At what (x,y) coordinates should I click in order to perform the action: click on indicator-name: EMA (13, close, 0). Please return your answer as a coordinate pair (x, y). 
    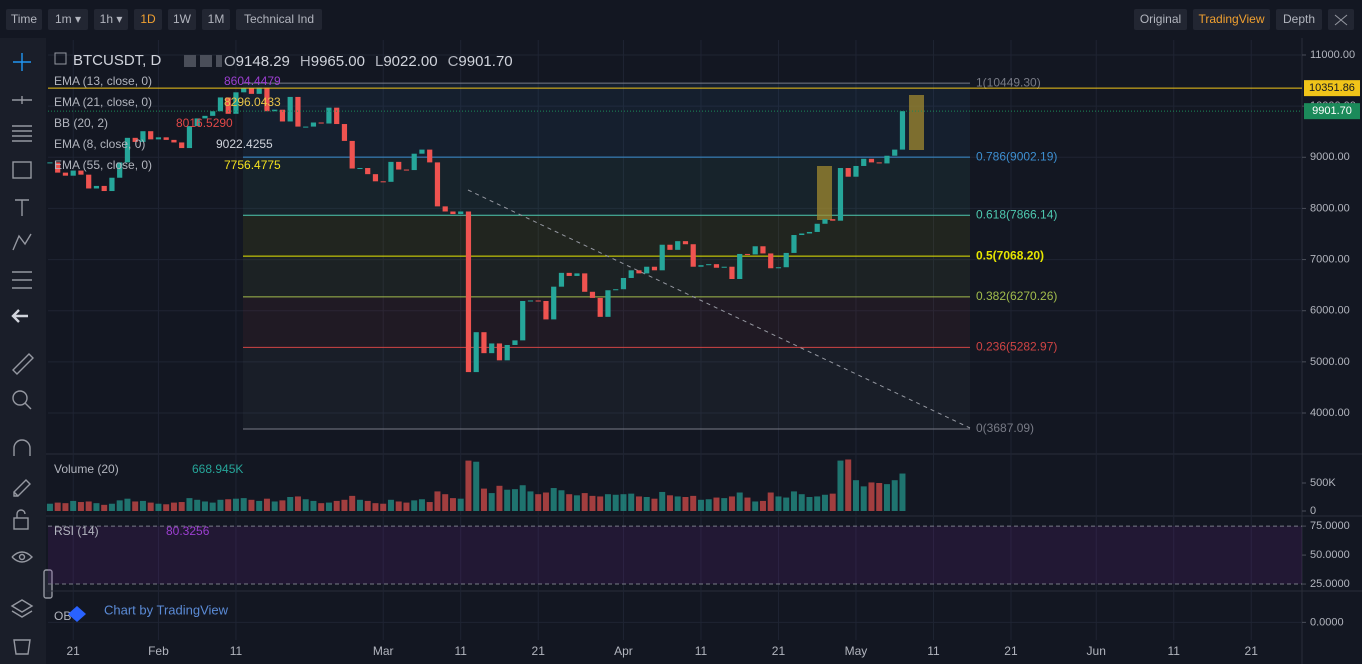
    Looking at the image, I should click on (103, 81).